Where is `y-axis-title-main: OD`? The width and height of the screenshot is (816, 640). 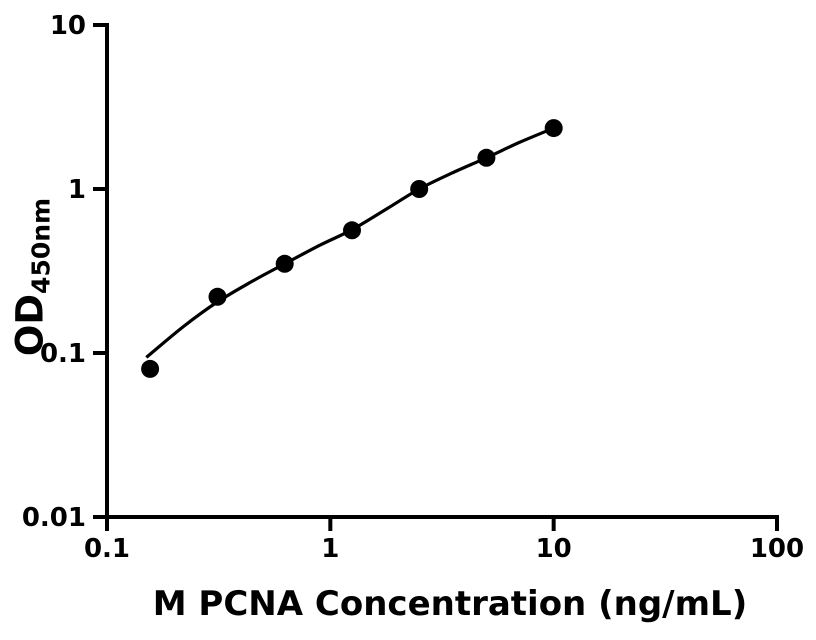
y-axis-title-main: OD is located at coordinates (30, 325).